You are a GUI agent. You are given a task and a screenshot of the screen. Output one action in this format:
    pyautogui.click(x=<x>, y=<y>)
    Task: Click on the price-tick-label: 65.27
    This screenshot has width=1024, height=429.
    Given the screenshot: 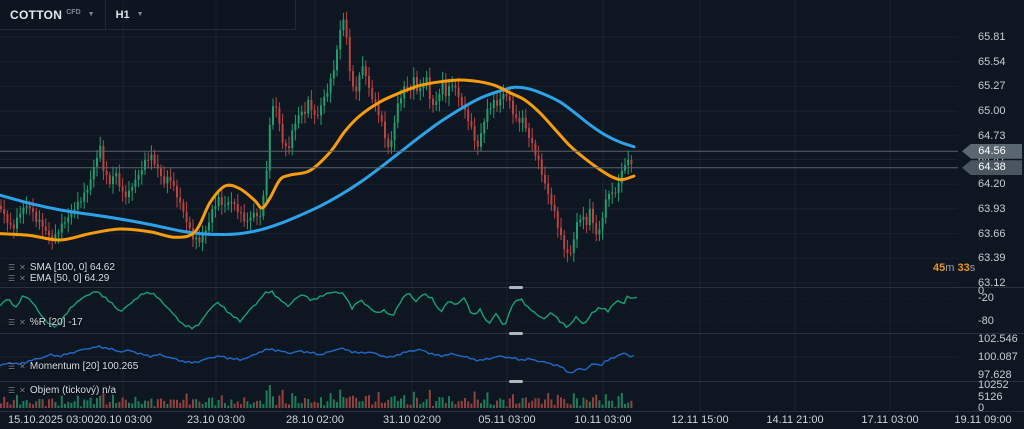 What is the action you would take?
    pyautogui.click(x=992, y=86)
    